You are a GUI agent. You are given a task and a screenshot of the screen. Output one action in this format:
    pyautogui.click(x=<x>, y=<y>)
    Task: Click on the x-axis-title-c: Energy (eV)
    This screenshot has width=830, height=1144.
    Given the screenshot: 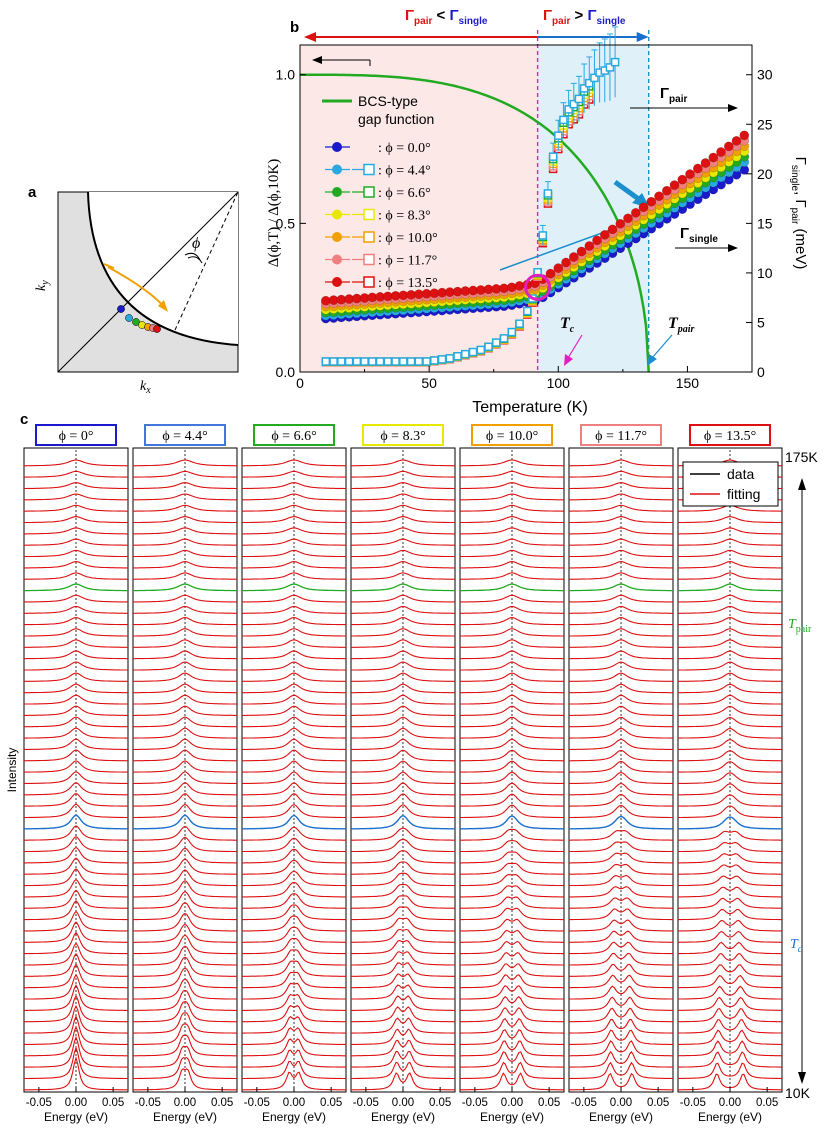 What is the action you would take?
    pyautogui.click(x=730, y=1117)
    